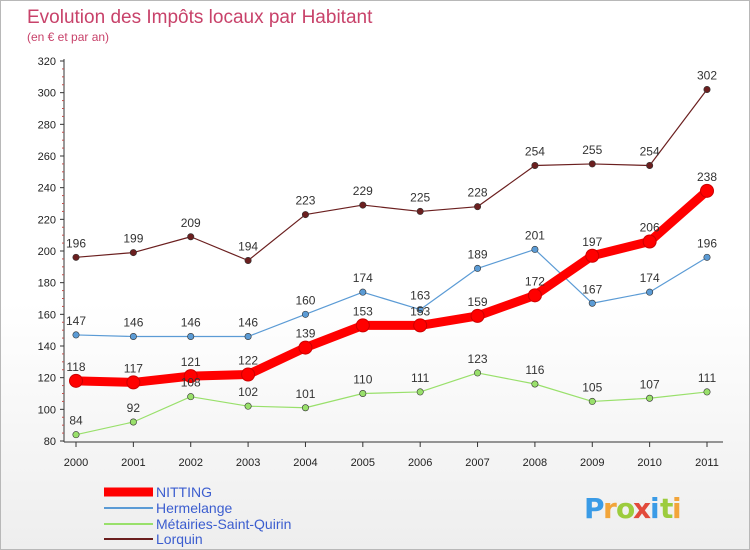 This screenshot has width=750, height=550. What do you see at coordinates (223, 524) in the screenshot?
I see `legend-label: Métairies-Saint-Quirin` at bounding box center [223, 524].